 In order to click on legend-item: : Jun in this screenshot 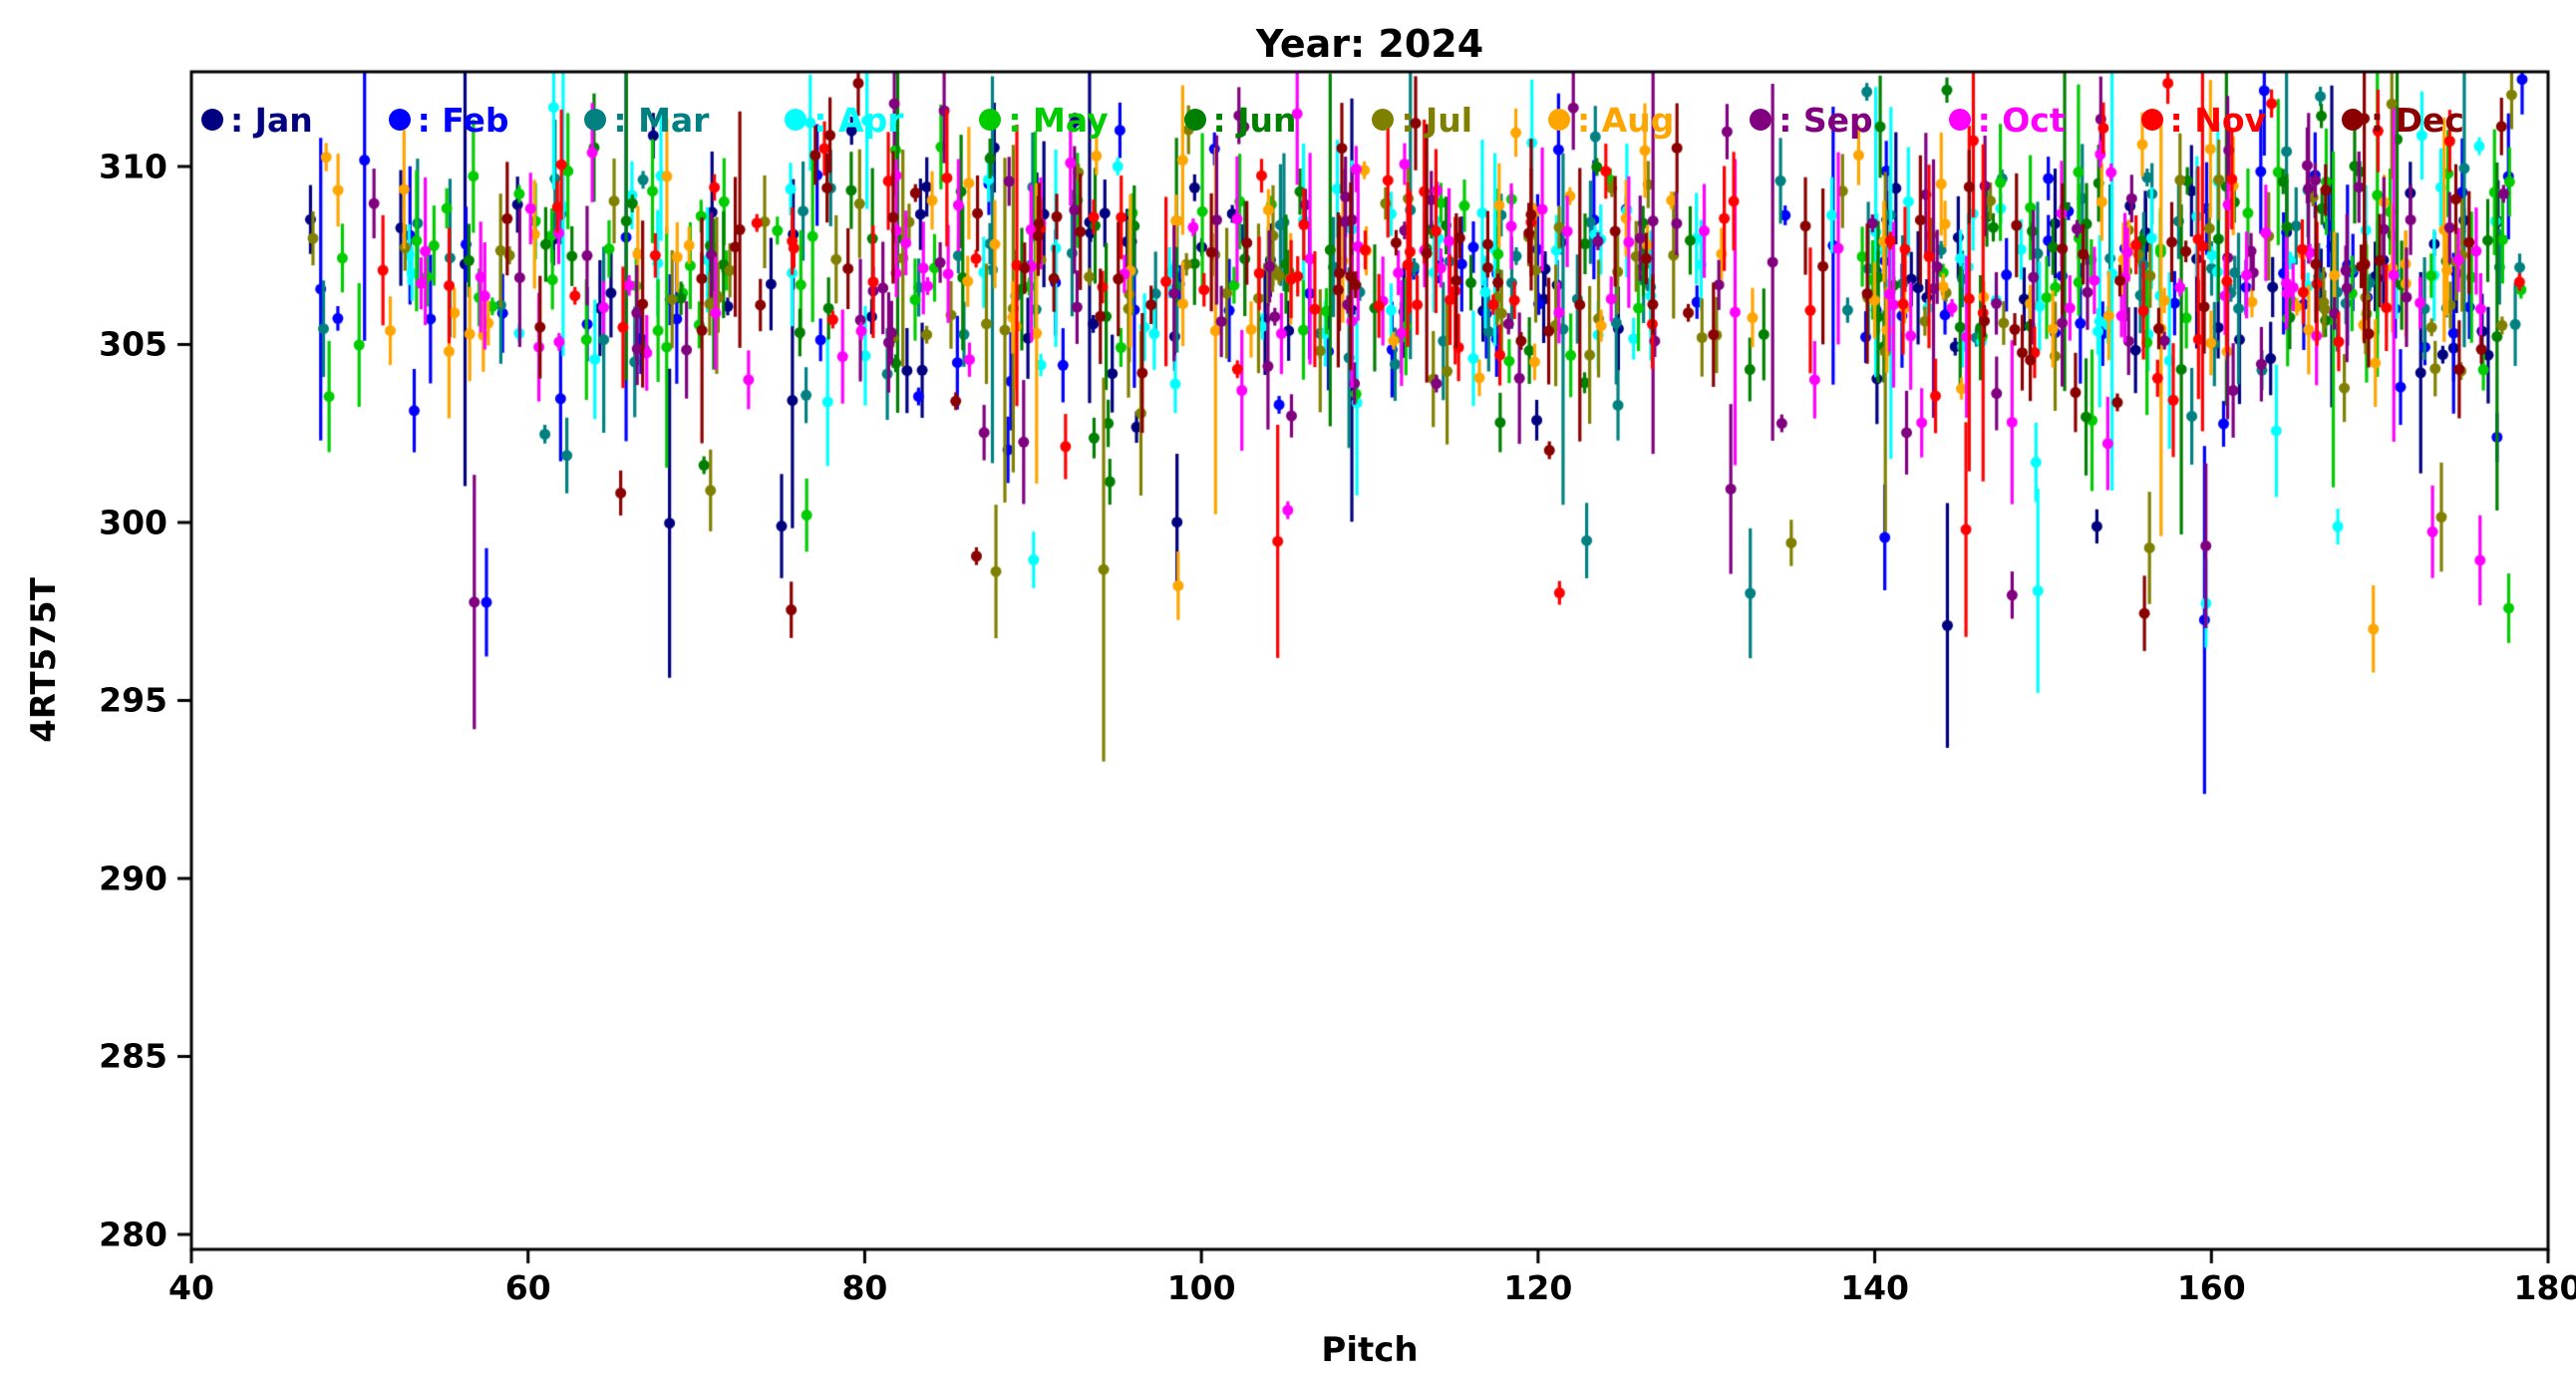, I will do `click(1240, 120)`.